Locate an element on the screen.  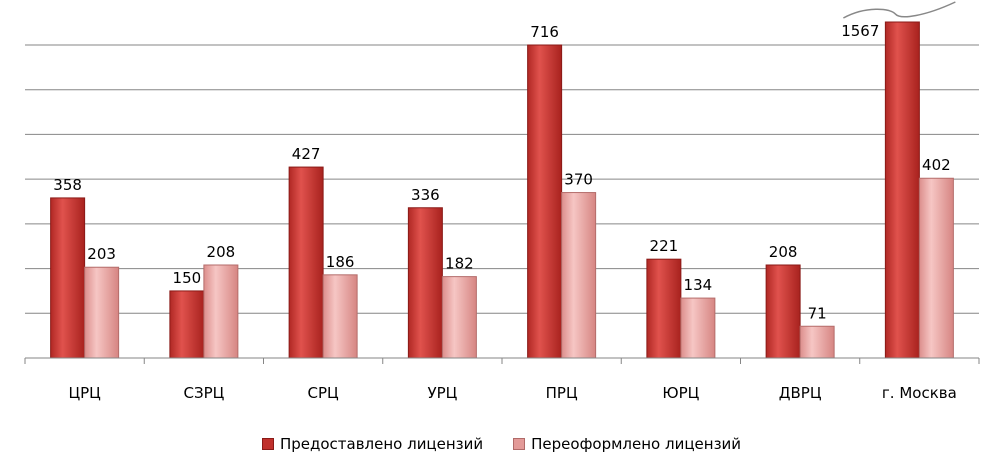
data-label: 134 is located at coordinates (698, 285).